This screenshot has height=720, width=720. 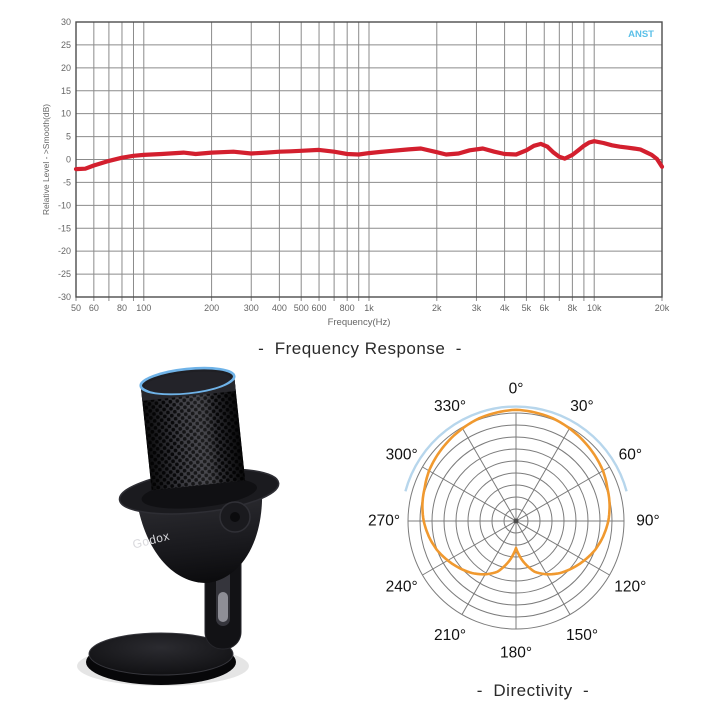 I want to click on secondary-pattern-curve, so click(x=516, y=448).